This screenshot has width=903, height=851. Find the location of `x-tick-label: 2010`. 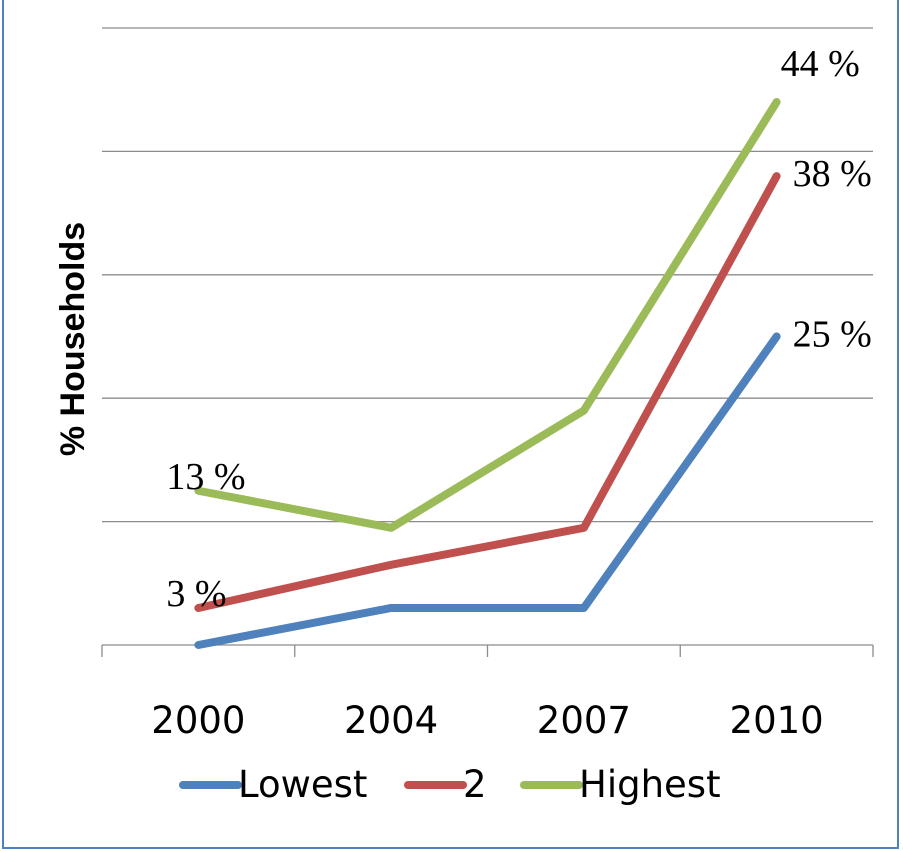

x-tick-label: 2010 is located at coordinates (777, 720).